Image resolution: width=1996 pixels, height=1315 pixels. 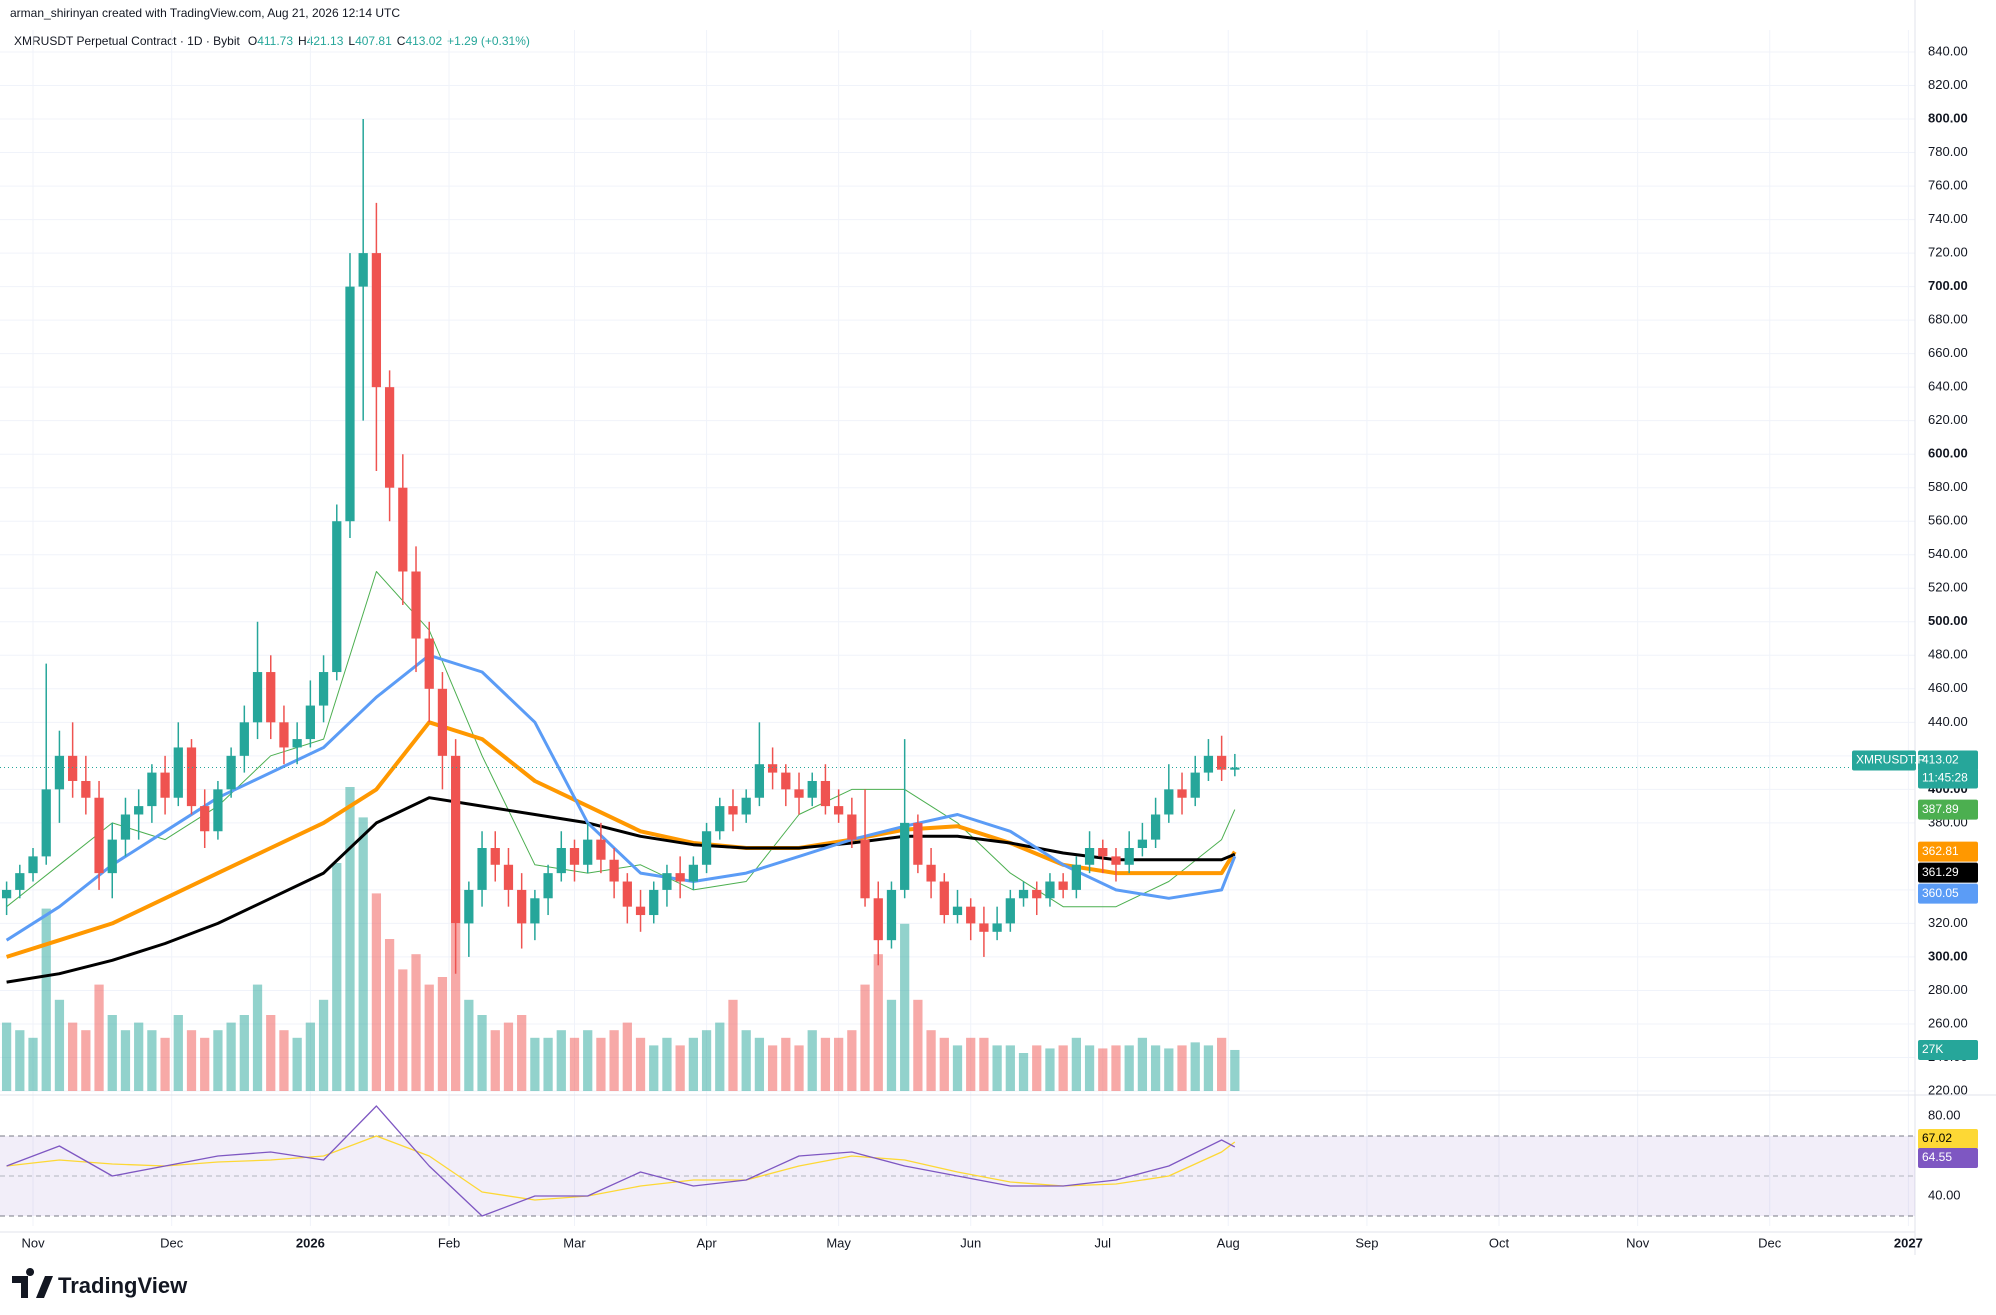 I want to click on rsi-badge: 64.55, so click(x=1937, y=1157).